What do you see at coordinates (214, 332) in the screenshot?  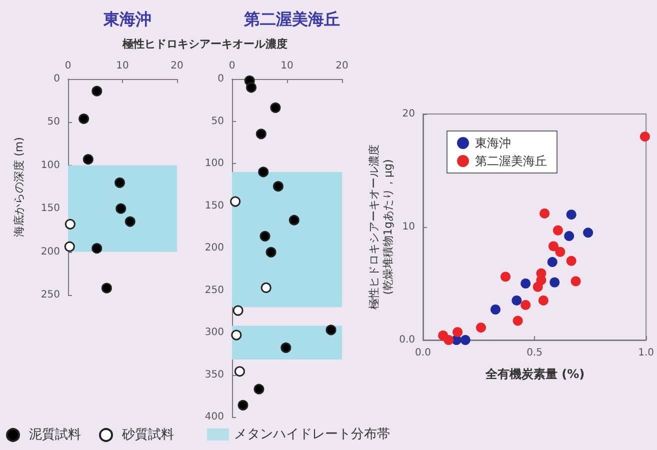 I see `y-tick-label: 300` at bounding box center [214, 332].